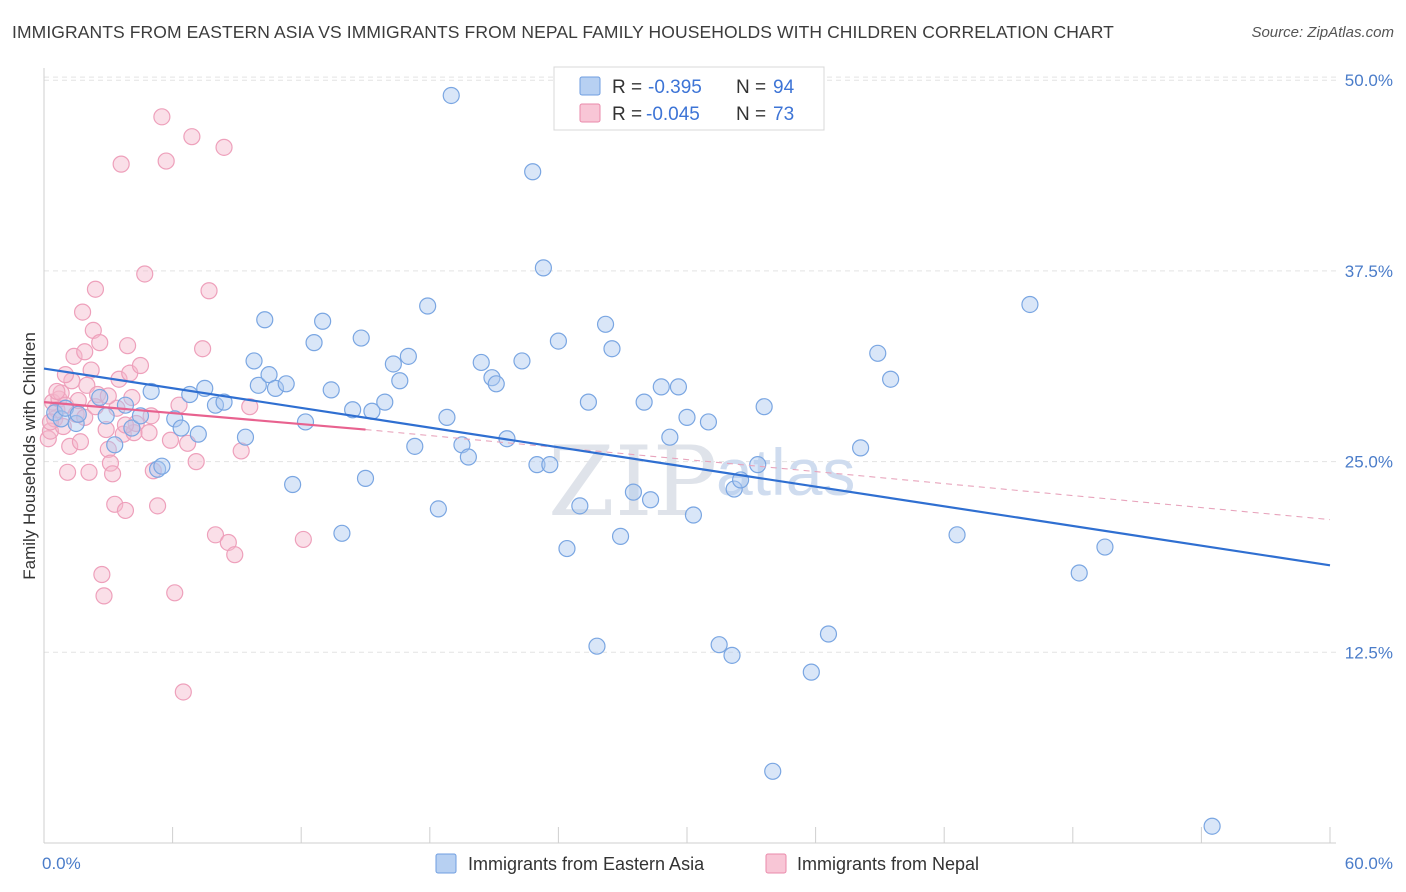 This screenshot has width=1406, height=892. Describe the element at coordinates (751, 87) in the screenshot. I see `legend-blue-n-label: N =` at that location.